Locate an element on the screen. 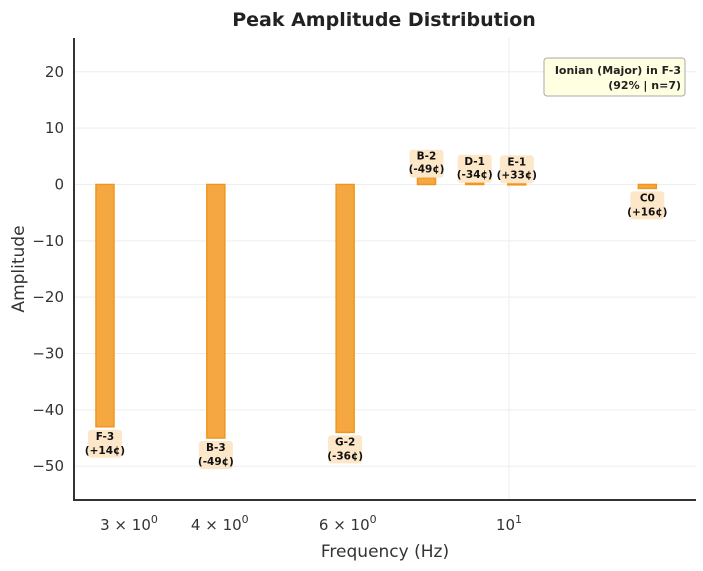 Image resolution: width=703 pixels, height=571 pixels. x-tick-base: 3 × 10 is located at coordinates (125, 525).